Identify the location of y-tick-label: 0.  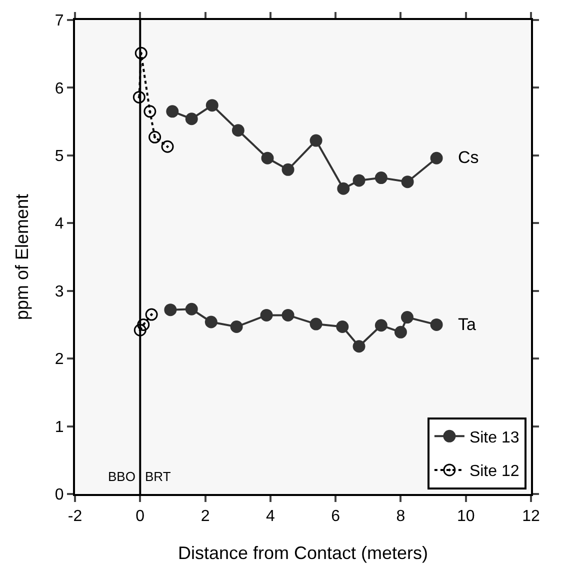
(59, 495).